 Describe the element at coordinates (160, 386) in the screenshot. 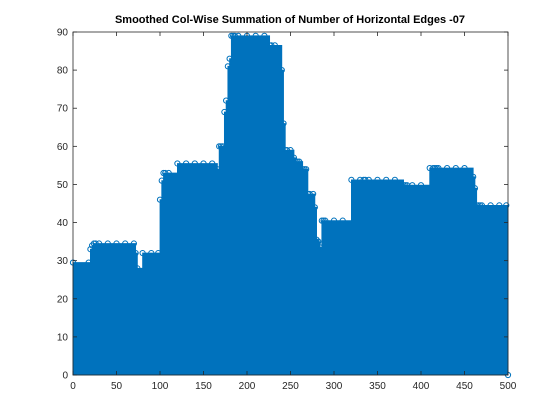

I see `x-tick-label: 100` at that location.